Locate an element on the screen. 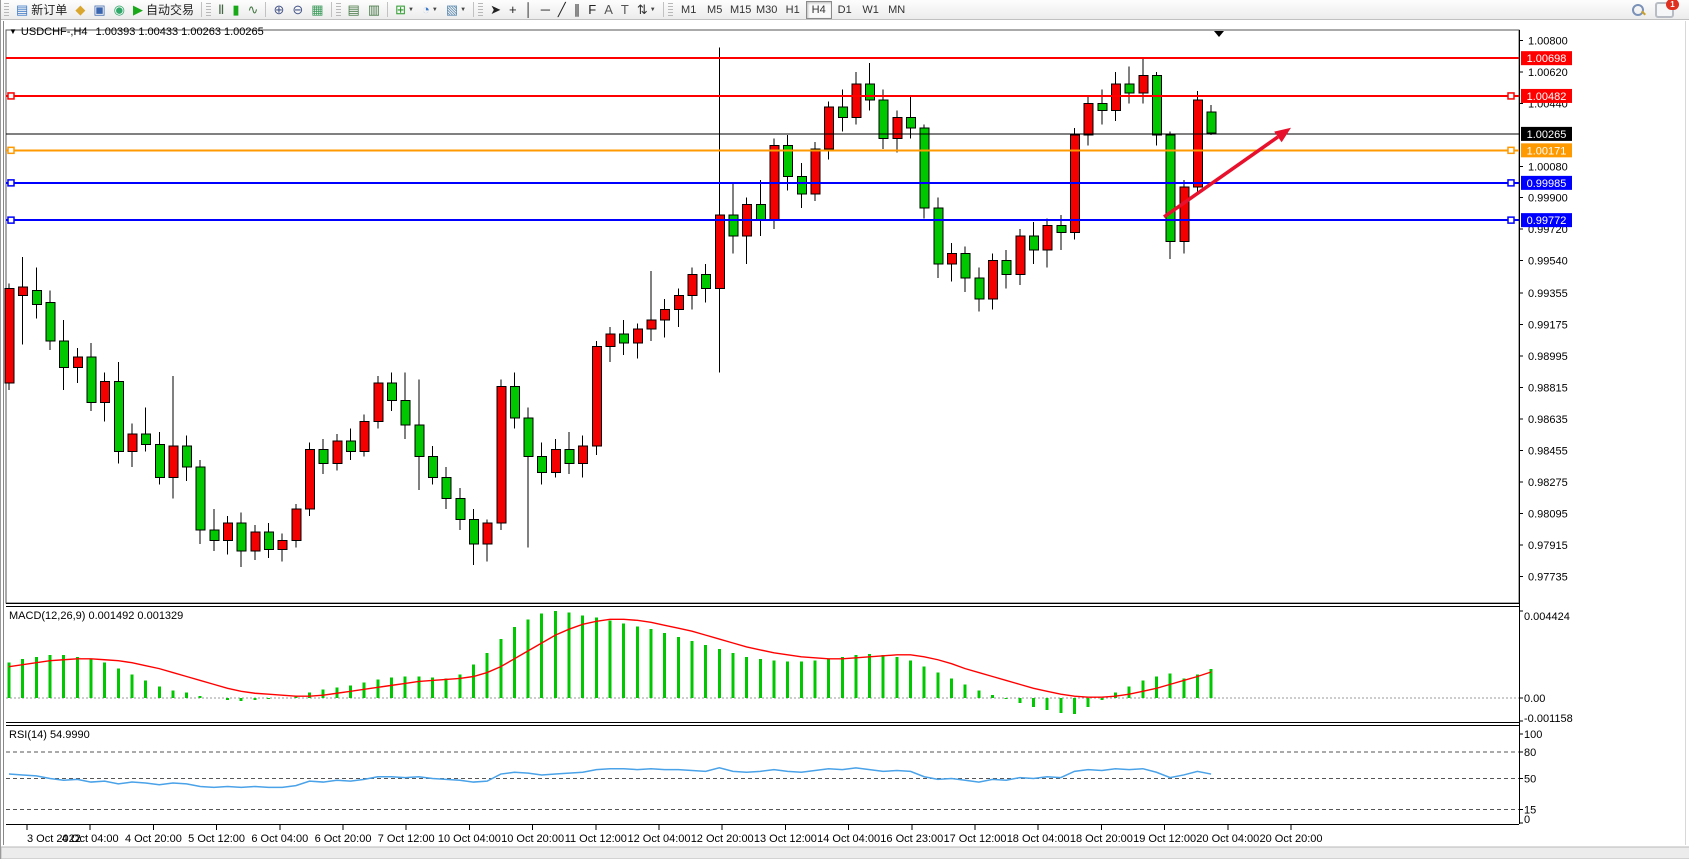 The width and height of the screenshot is (1689, 859). svg-text: 0.98275 is located at coordinates (1548, 483).